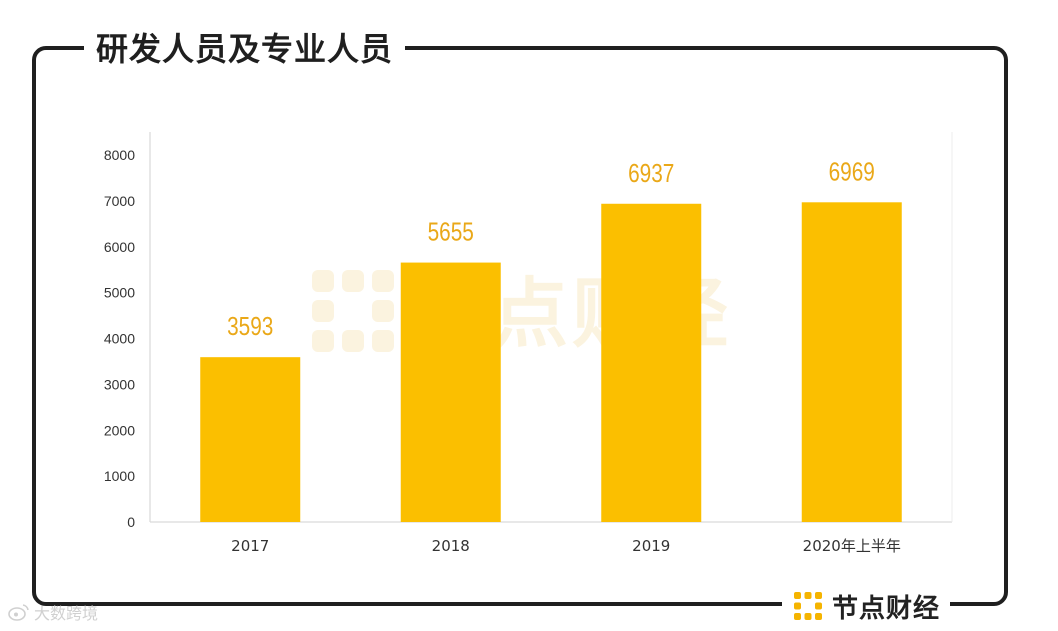  What do you see at coordinates (250, 326) in the screenshot?
I see `data-label: 3593` at bounding box center [250, 326].